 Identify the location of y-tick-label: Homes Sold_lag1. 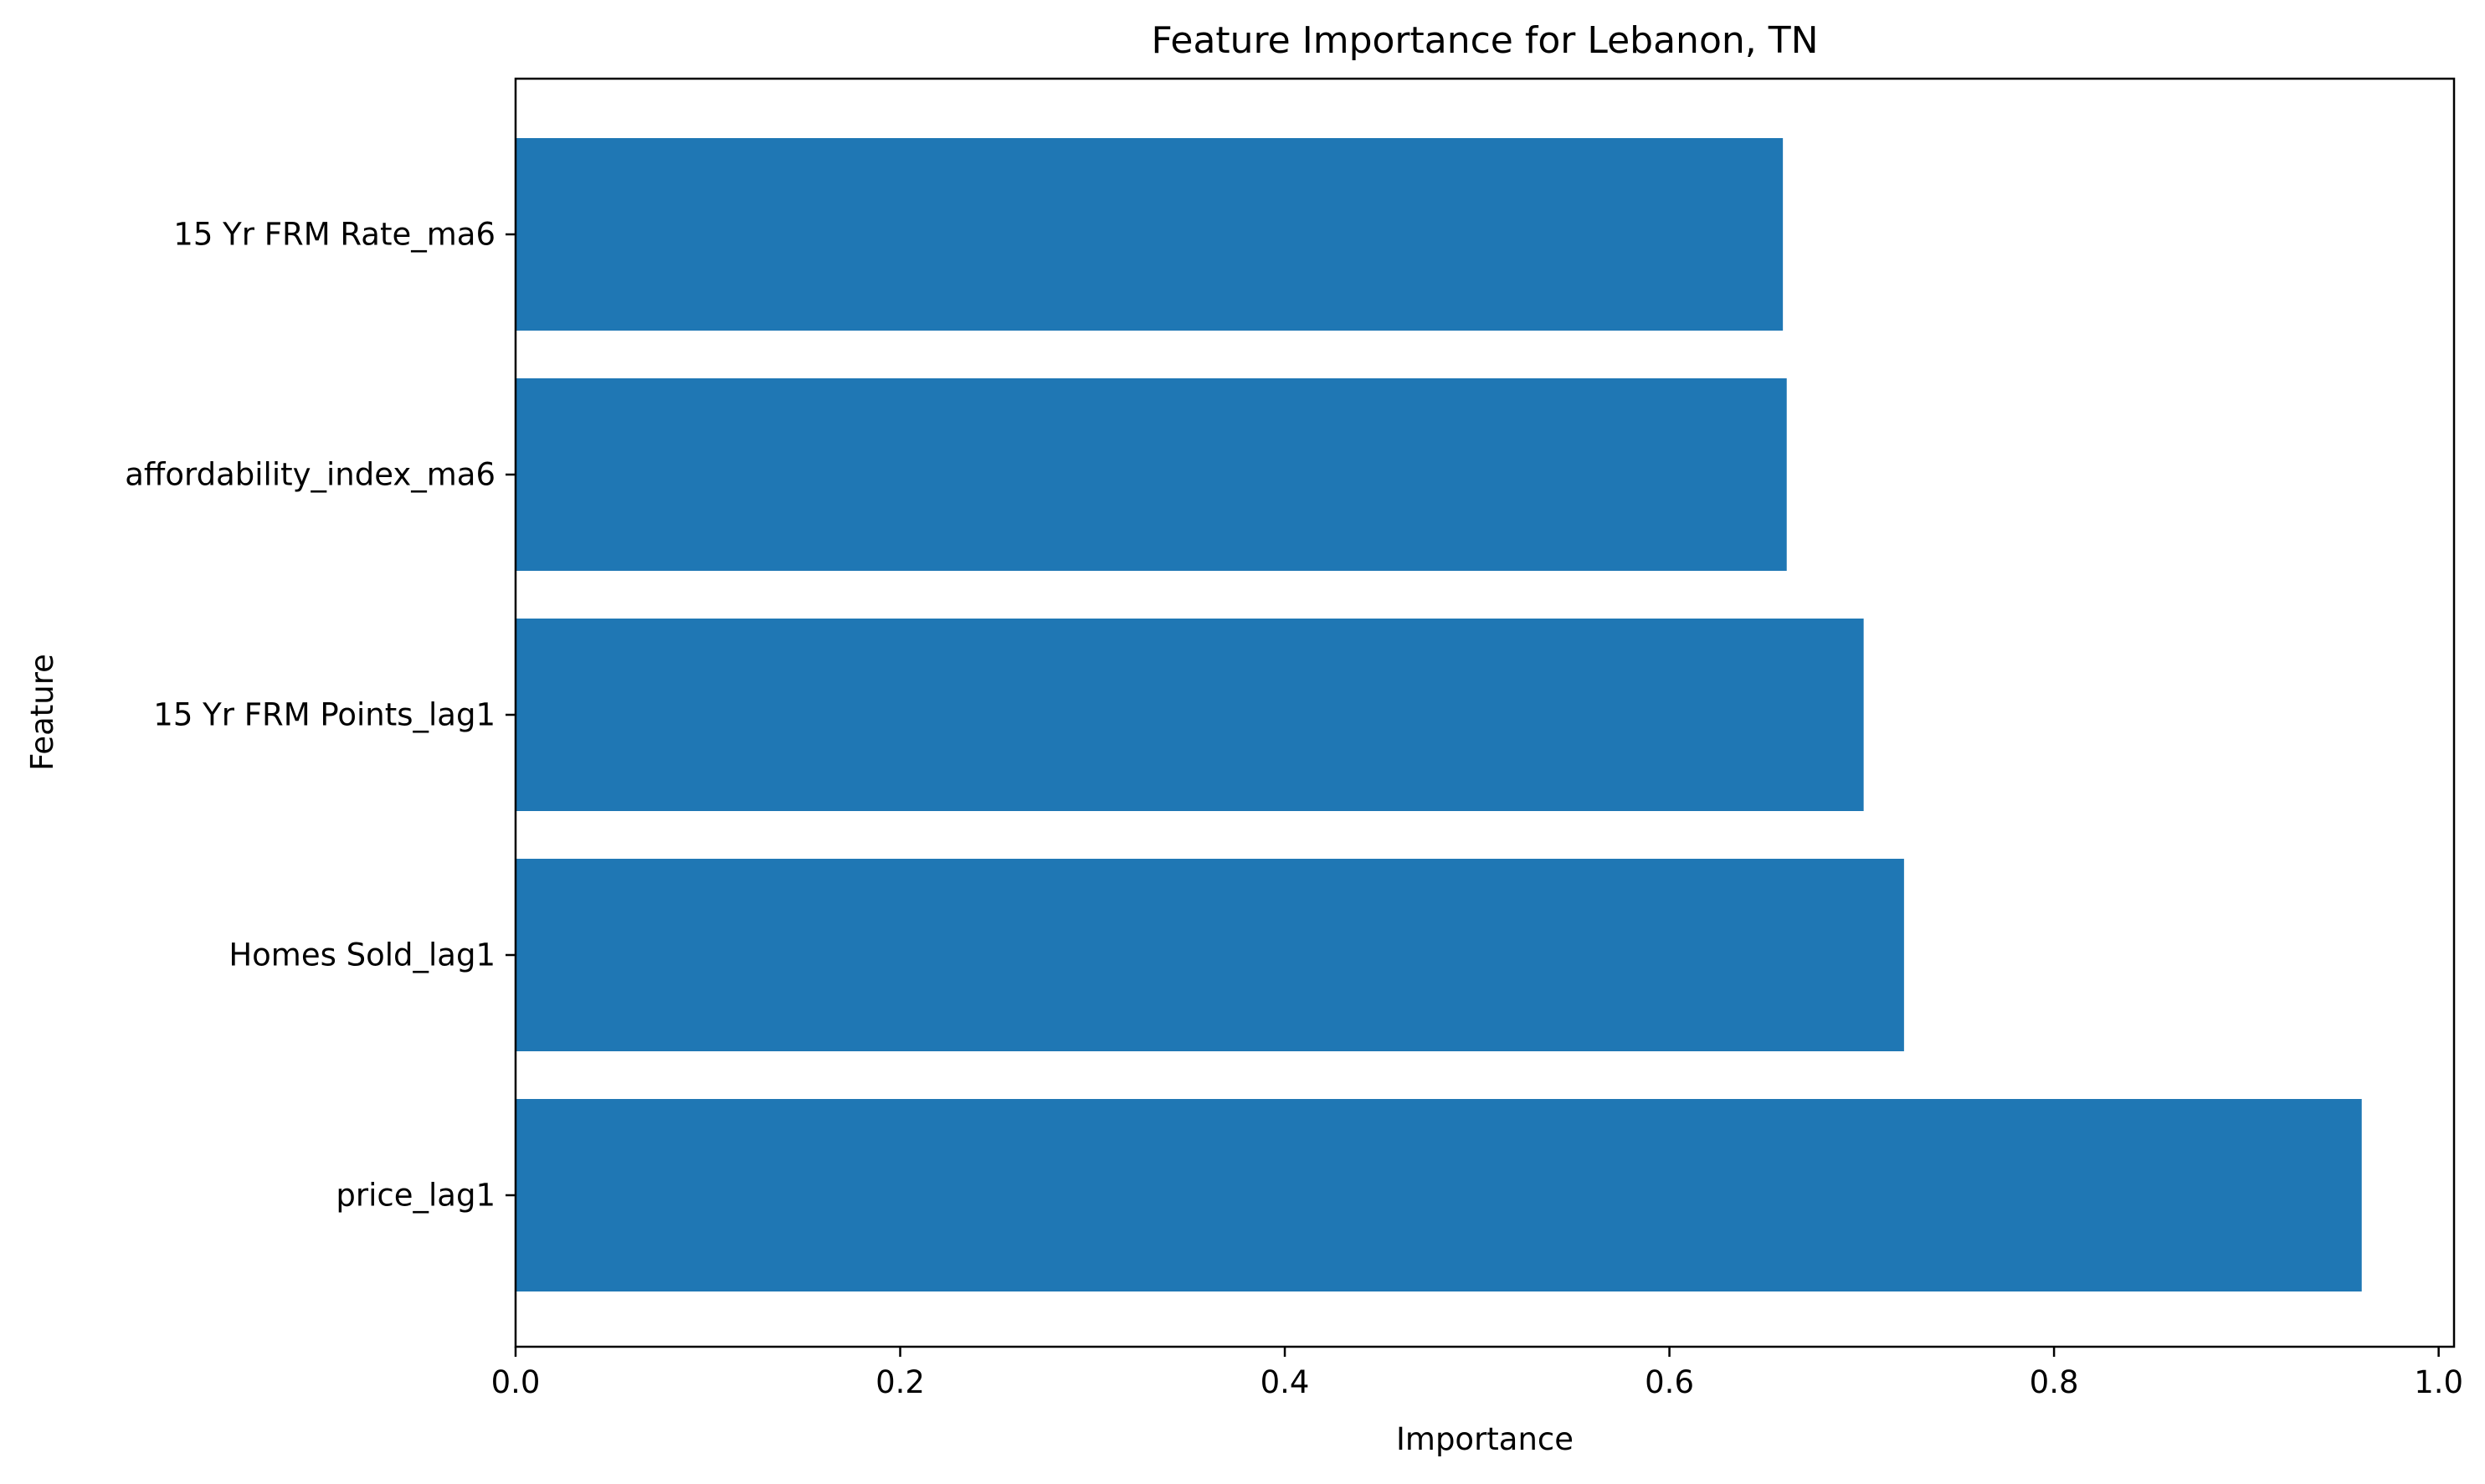
(361, 955).